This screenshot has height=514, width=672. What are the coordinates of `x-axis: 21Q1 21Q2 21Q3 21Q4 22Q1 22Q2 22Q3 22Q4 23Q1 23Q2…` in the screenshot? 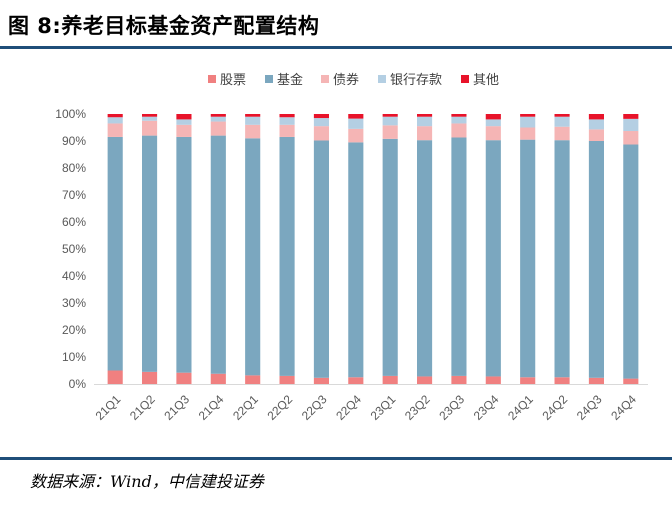 It's located at (370, 403).